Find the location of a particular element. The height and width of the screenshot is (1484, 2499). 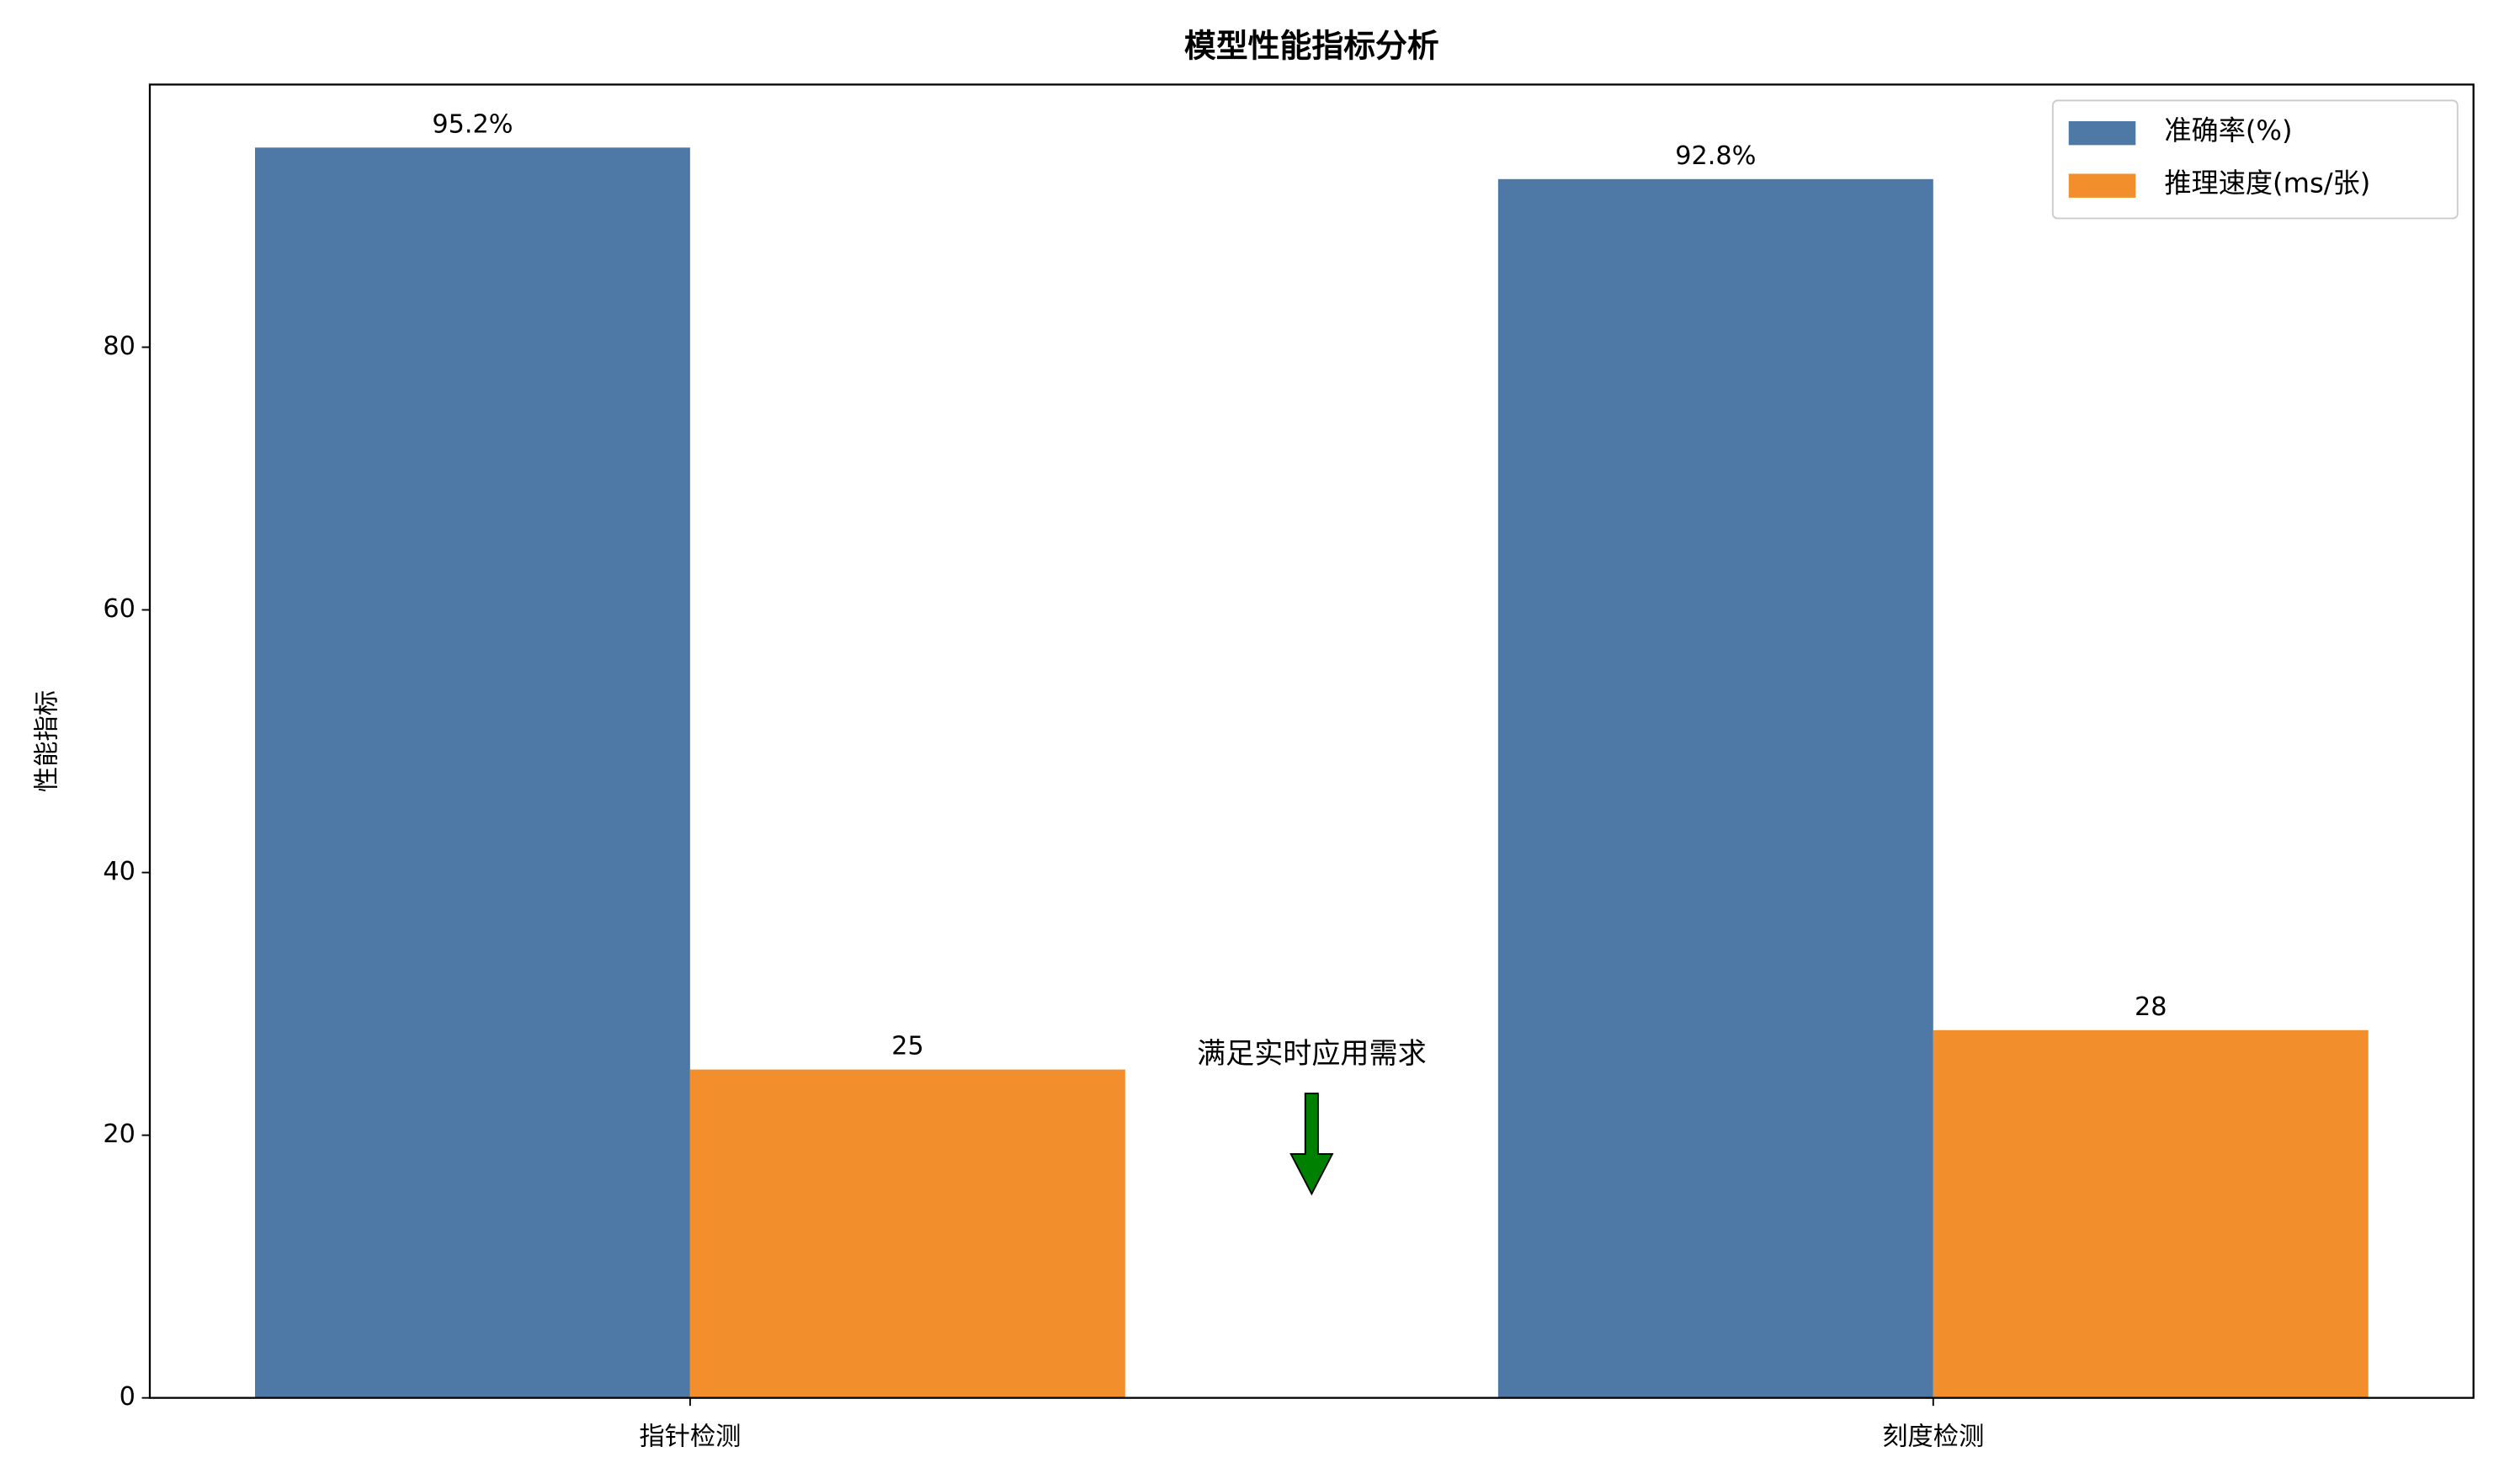

legend-label: 准确率(%) is located at coordinates (2228, 130).